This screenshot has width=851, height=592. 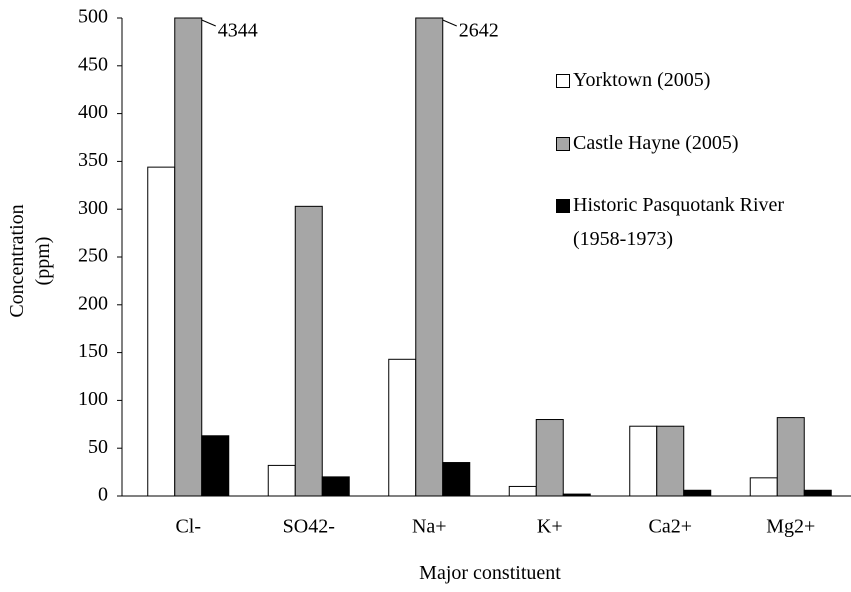 I want to click on legend-label: Yorktown (2005), so click(x=642, y=80).